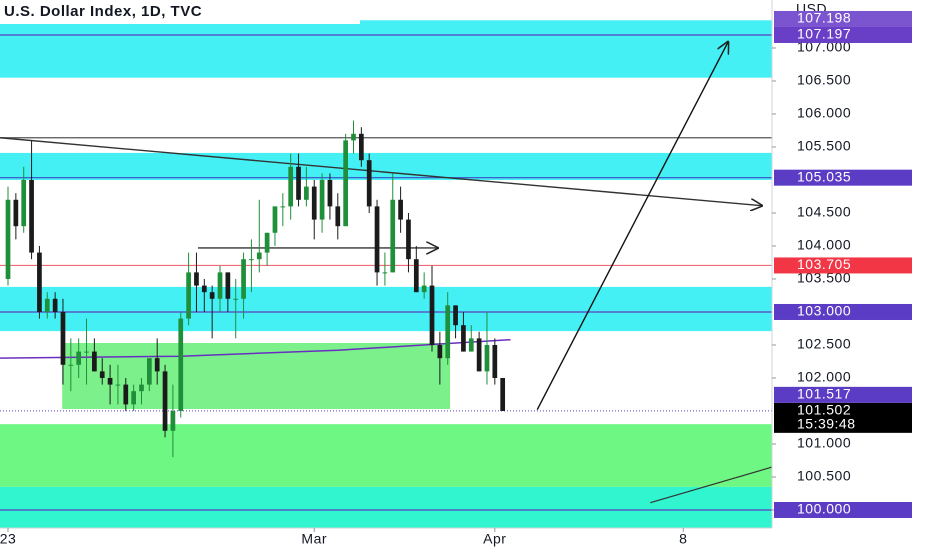 The height and width of the screenshot is (550, 932). I want to click on chart-title: U.S. Dollar Index, 1D, TVC, so click(103, 11).